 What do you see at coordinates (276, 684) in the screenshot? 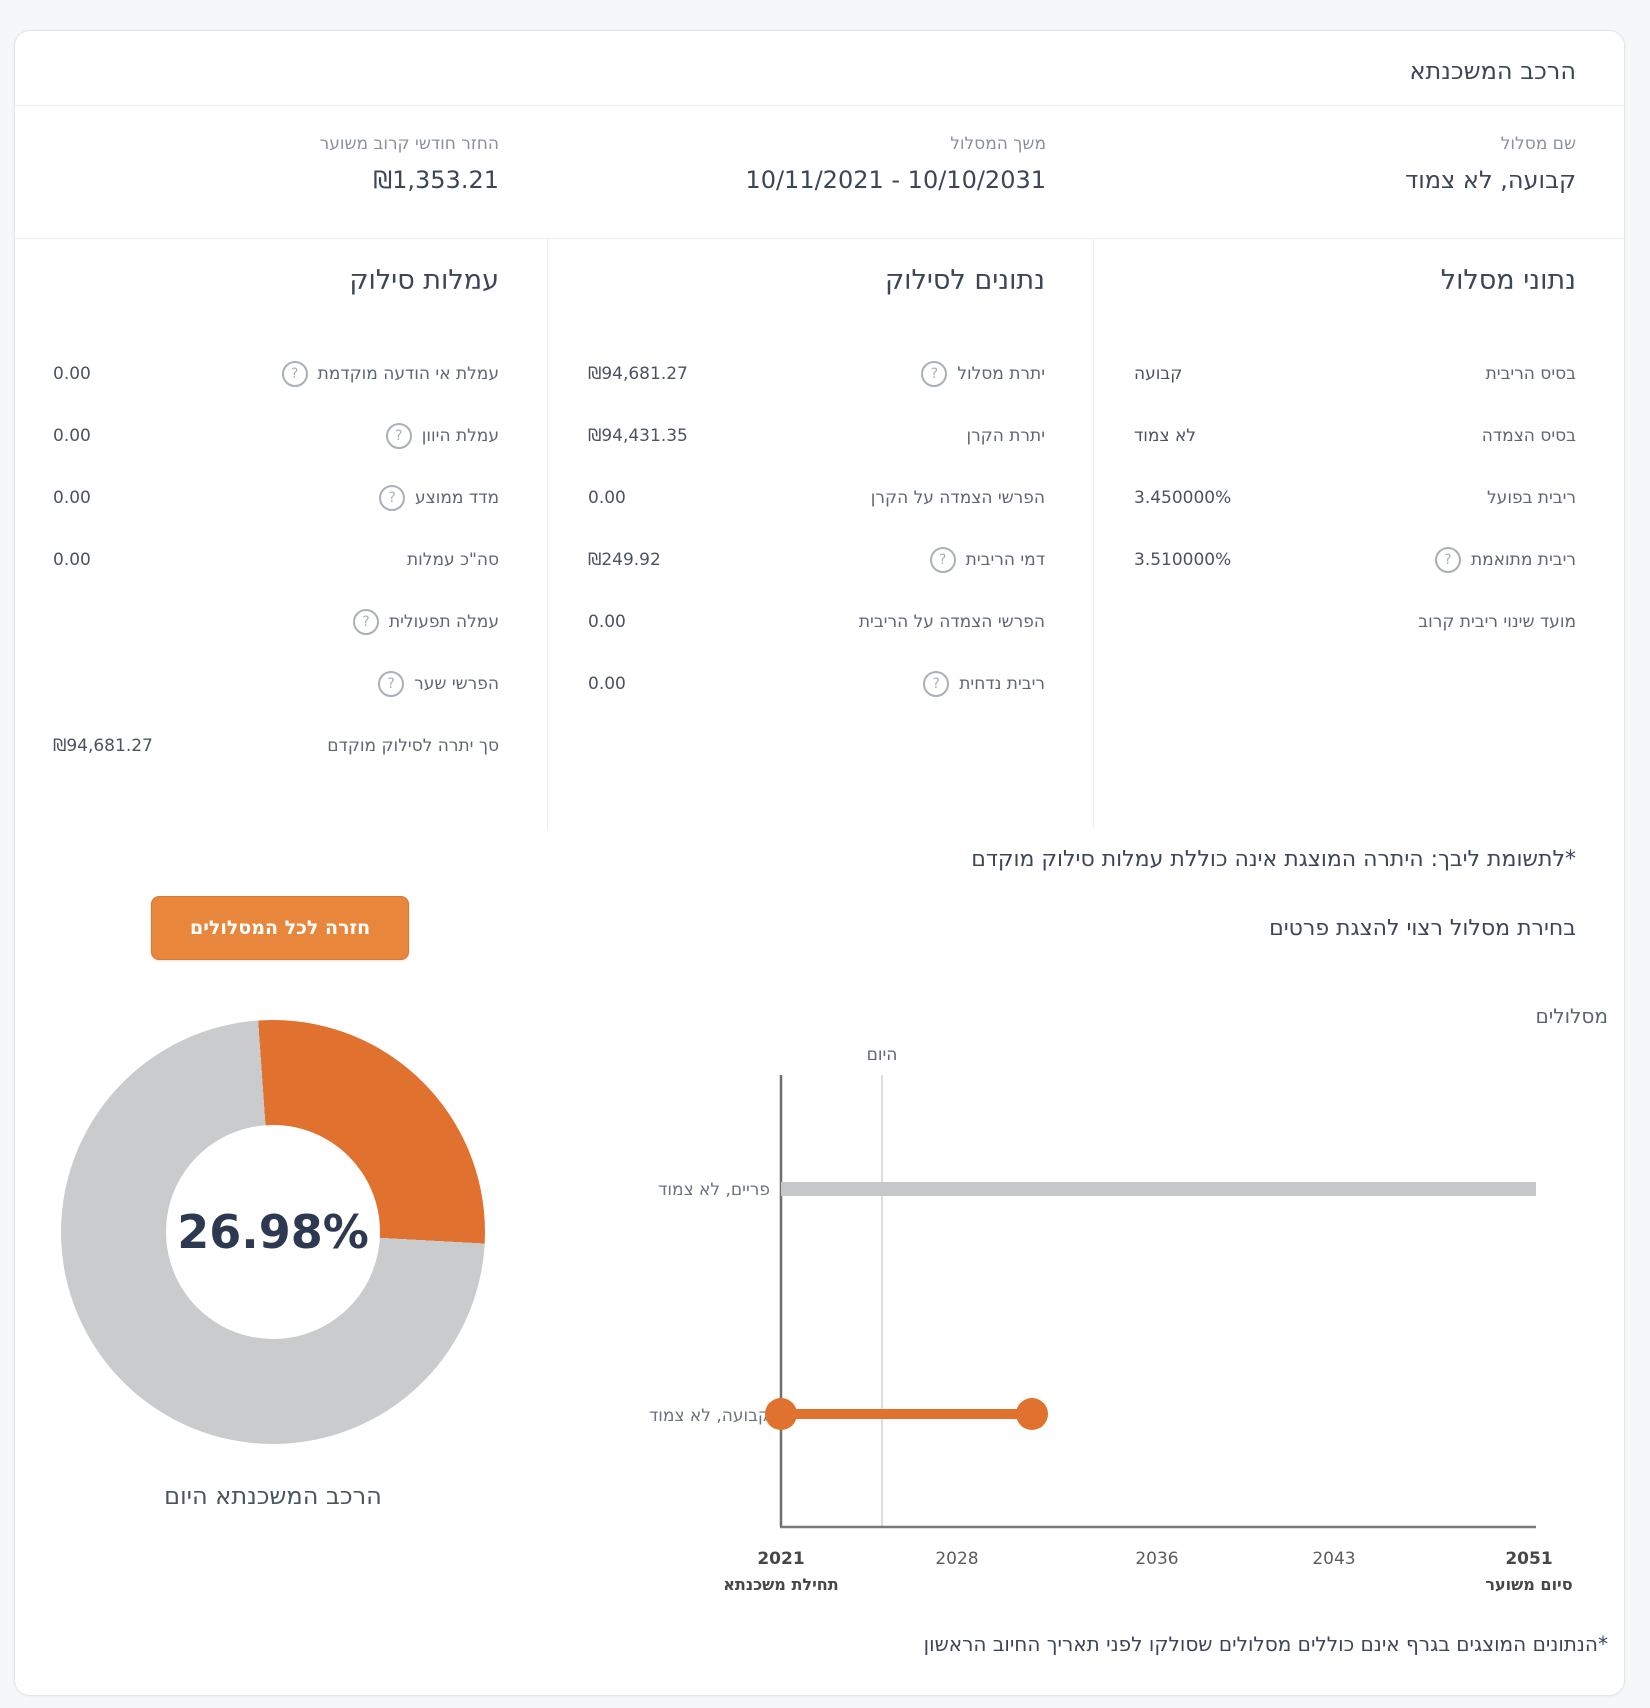
I see `table-row: הפרשי שער ?` at bounding box center [276, 684].